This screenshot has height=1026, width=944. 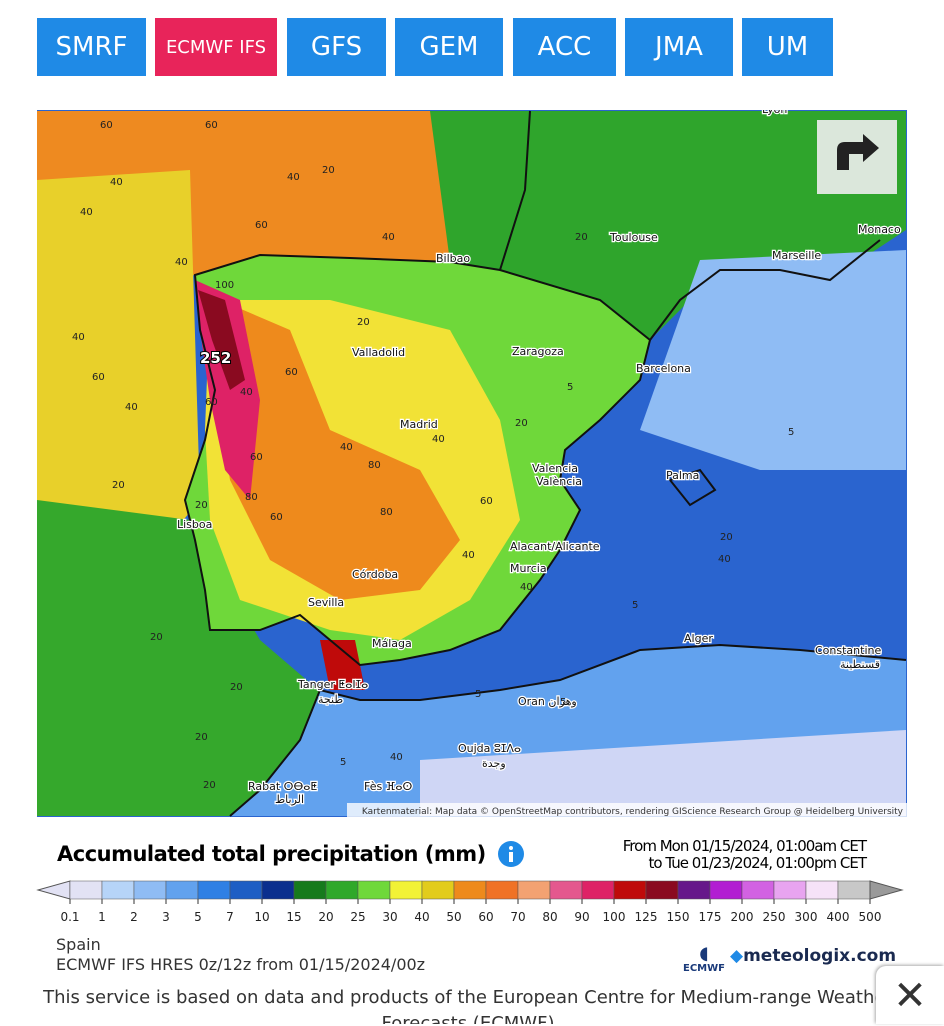 What do you see at coordinates (555, 546) in the screenshot?
I see `city-label: Alacant/Alicante` at bounding box center [555, 546].